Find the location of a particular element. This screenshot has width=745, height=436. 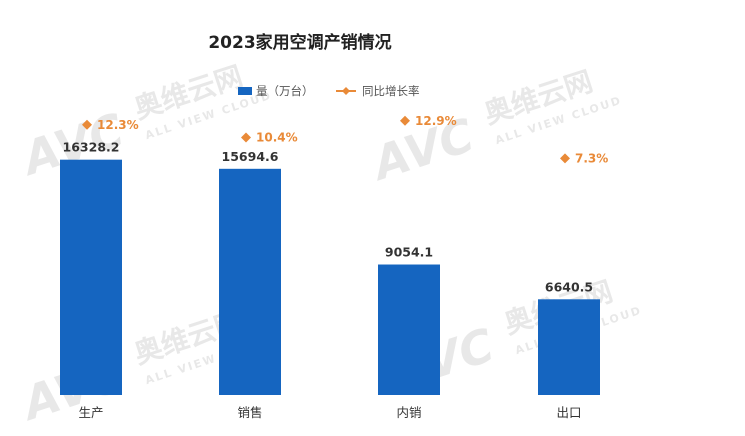

growth-value-label: 12.9% is located at coordinates (436, 121).